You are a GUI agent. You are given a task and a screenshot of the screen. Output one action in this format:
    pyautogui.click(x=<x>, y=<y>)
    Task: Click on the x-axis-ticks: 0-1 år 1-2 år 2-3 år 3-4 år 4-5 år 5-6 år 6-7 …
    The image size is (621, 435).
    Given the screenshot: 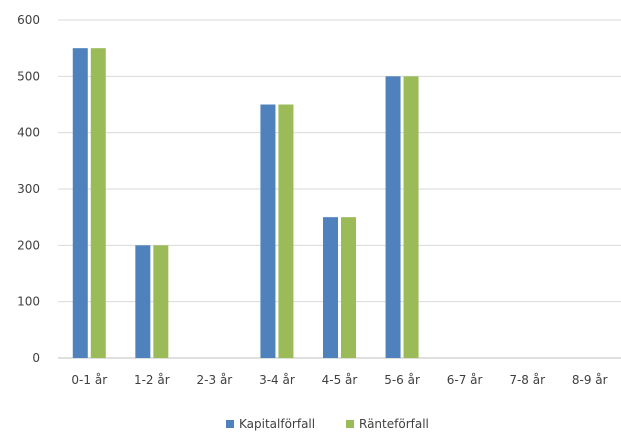 What is the action you would take?
    pyautogui.click(x=339, y=380)
    